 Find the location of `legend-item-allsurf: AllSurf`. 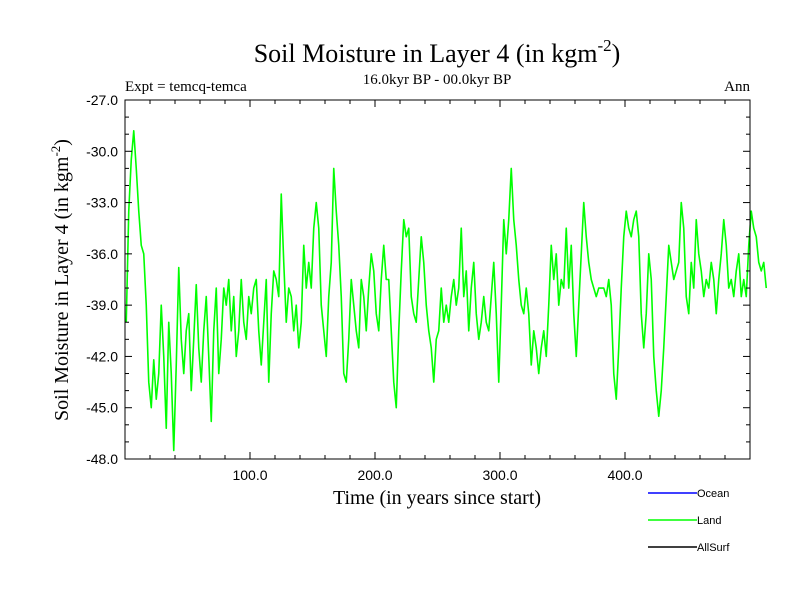

legend-item-allsurf: AllSurf is located at coordinates (689, 548).